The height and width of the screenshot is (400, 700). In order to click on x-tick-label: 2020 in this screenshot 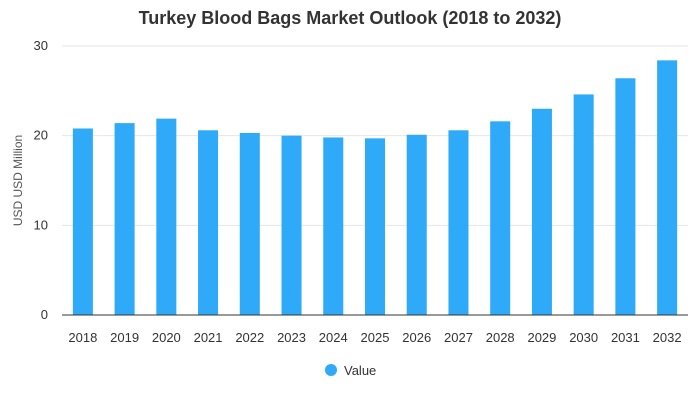, I will do `click(166, 337)`.